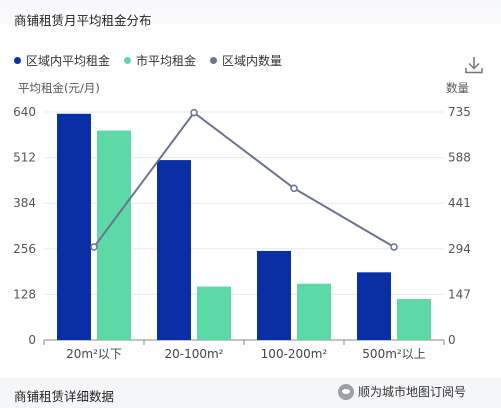 This screenshot has height=408, width=501. Describe the element at coordinates (24, 158) in the screenshot. I see `y-tick-label-left: 512` at that location.